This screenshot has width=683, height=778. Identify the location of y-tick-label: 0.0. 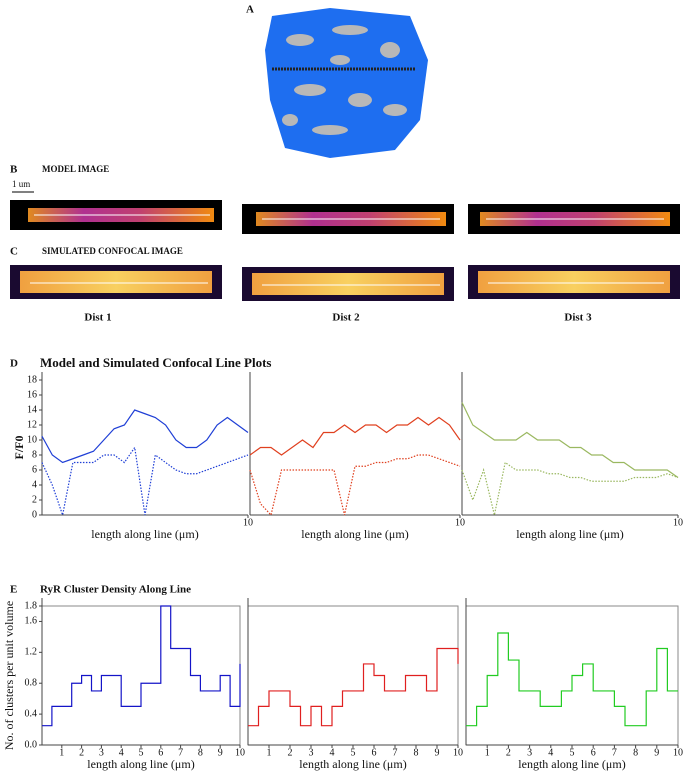
(31, 744).